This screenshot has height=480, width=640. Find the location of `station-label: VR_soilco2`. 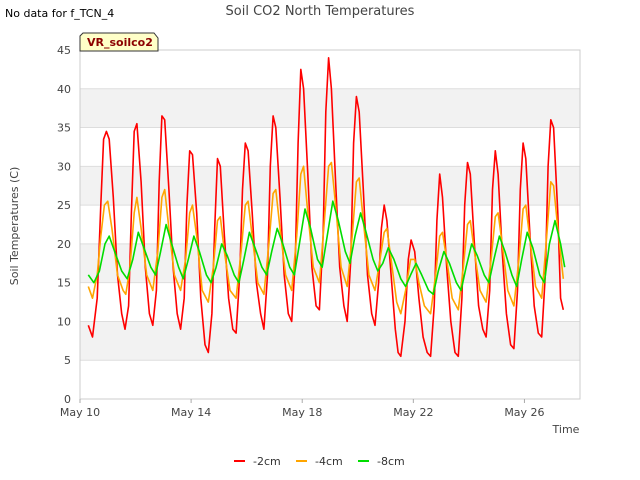

station-label: VR_soilco2 is located at coordinates (120, 42).